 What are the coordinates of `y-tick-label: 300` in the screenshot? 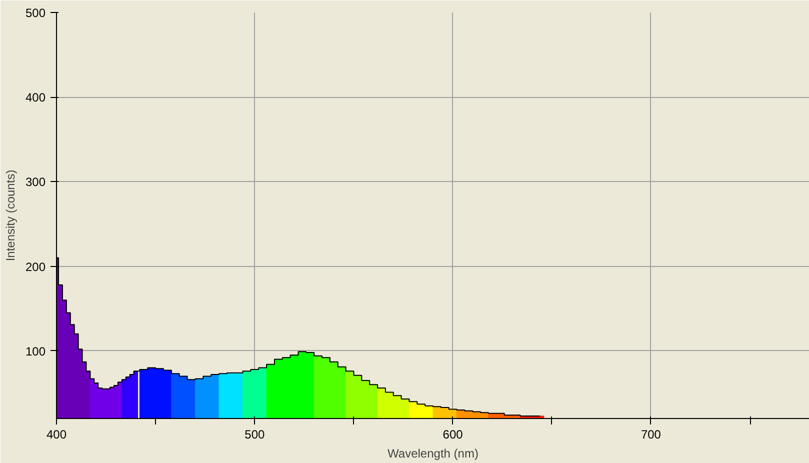 It's located at (35, 182).